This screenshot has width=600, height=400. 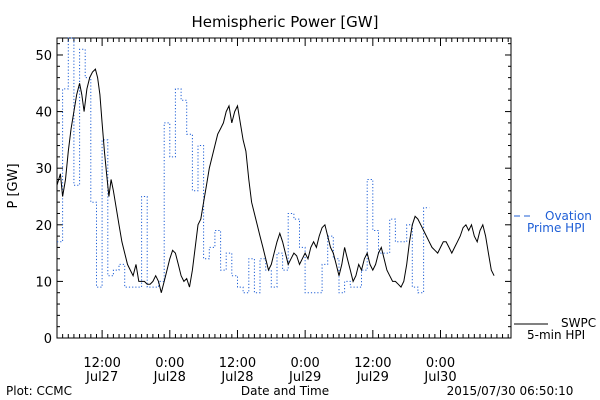 I want to click on legend-swpc: SWPC 5-min HPI, so click(x=555, y=329).